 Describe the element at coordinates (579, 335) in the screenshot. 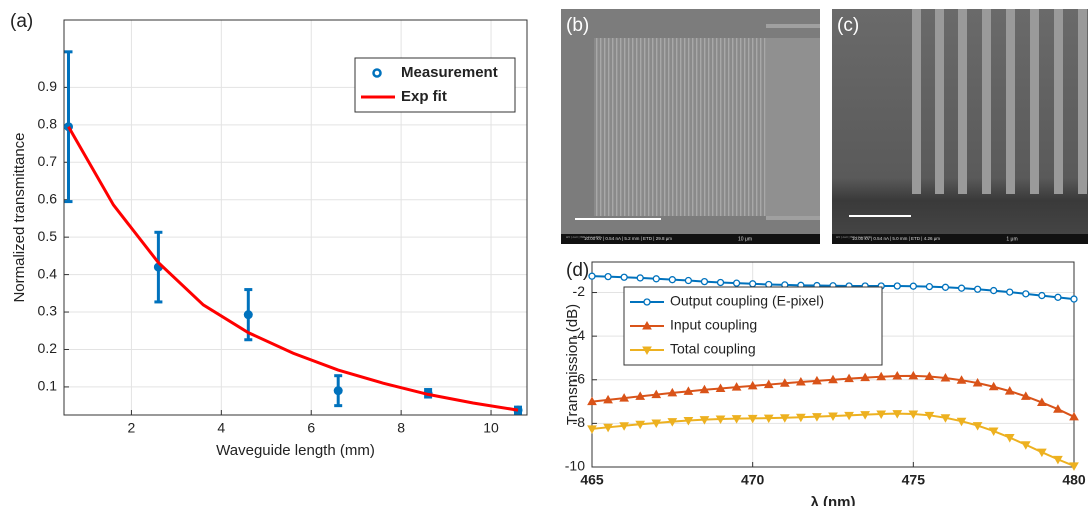

I see `y-tick-label: -4` at that location.